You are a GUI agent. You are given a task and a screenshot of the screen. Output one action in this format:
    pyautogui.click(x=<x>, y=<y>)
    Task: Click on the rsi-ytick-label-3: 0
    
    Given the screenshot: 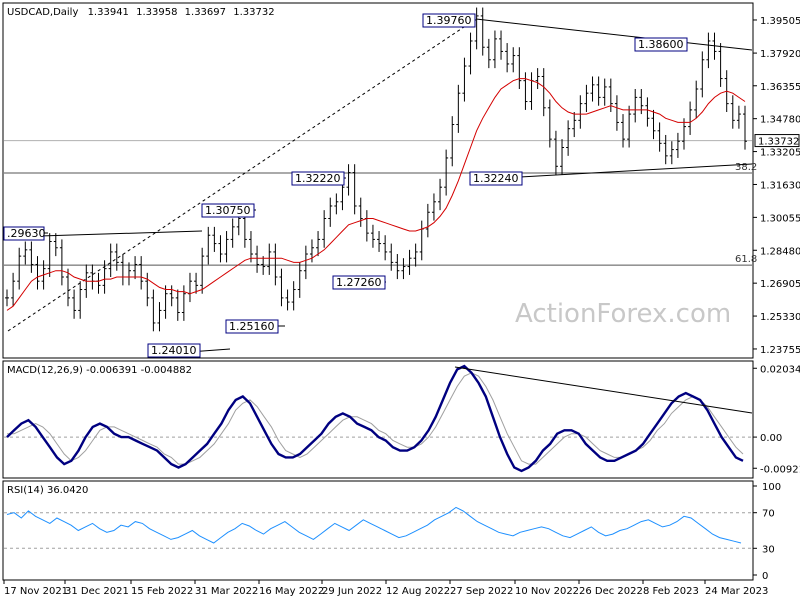 What is the action you would take?
    pyautogui.click(x=765, y=576)
    